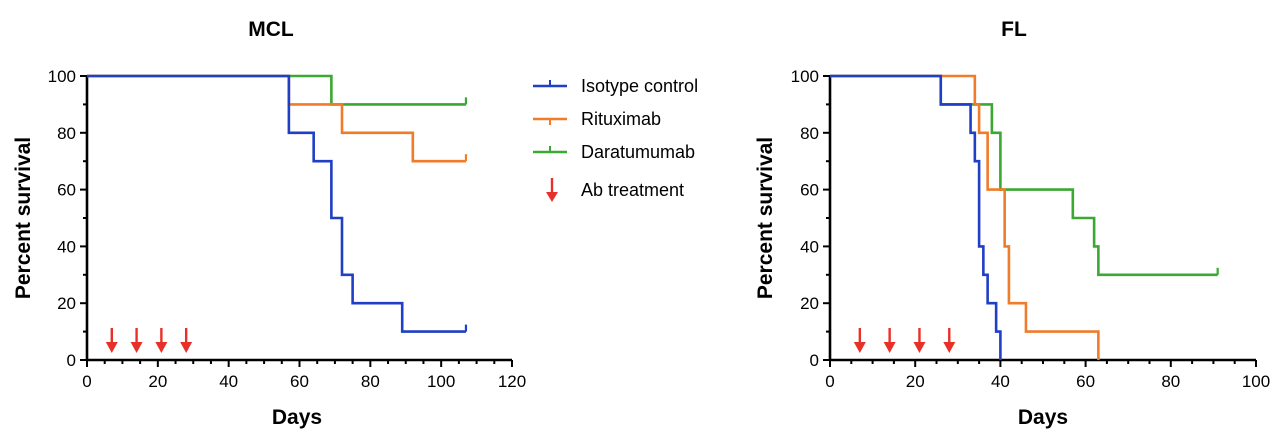 The width and height of the screenshot is (1280, 443). What do you see at coordinates (1014, 29) in the screenshot?
I see `chart-title: FL` at bounding box center [1014, 29].